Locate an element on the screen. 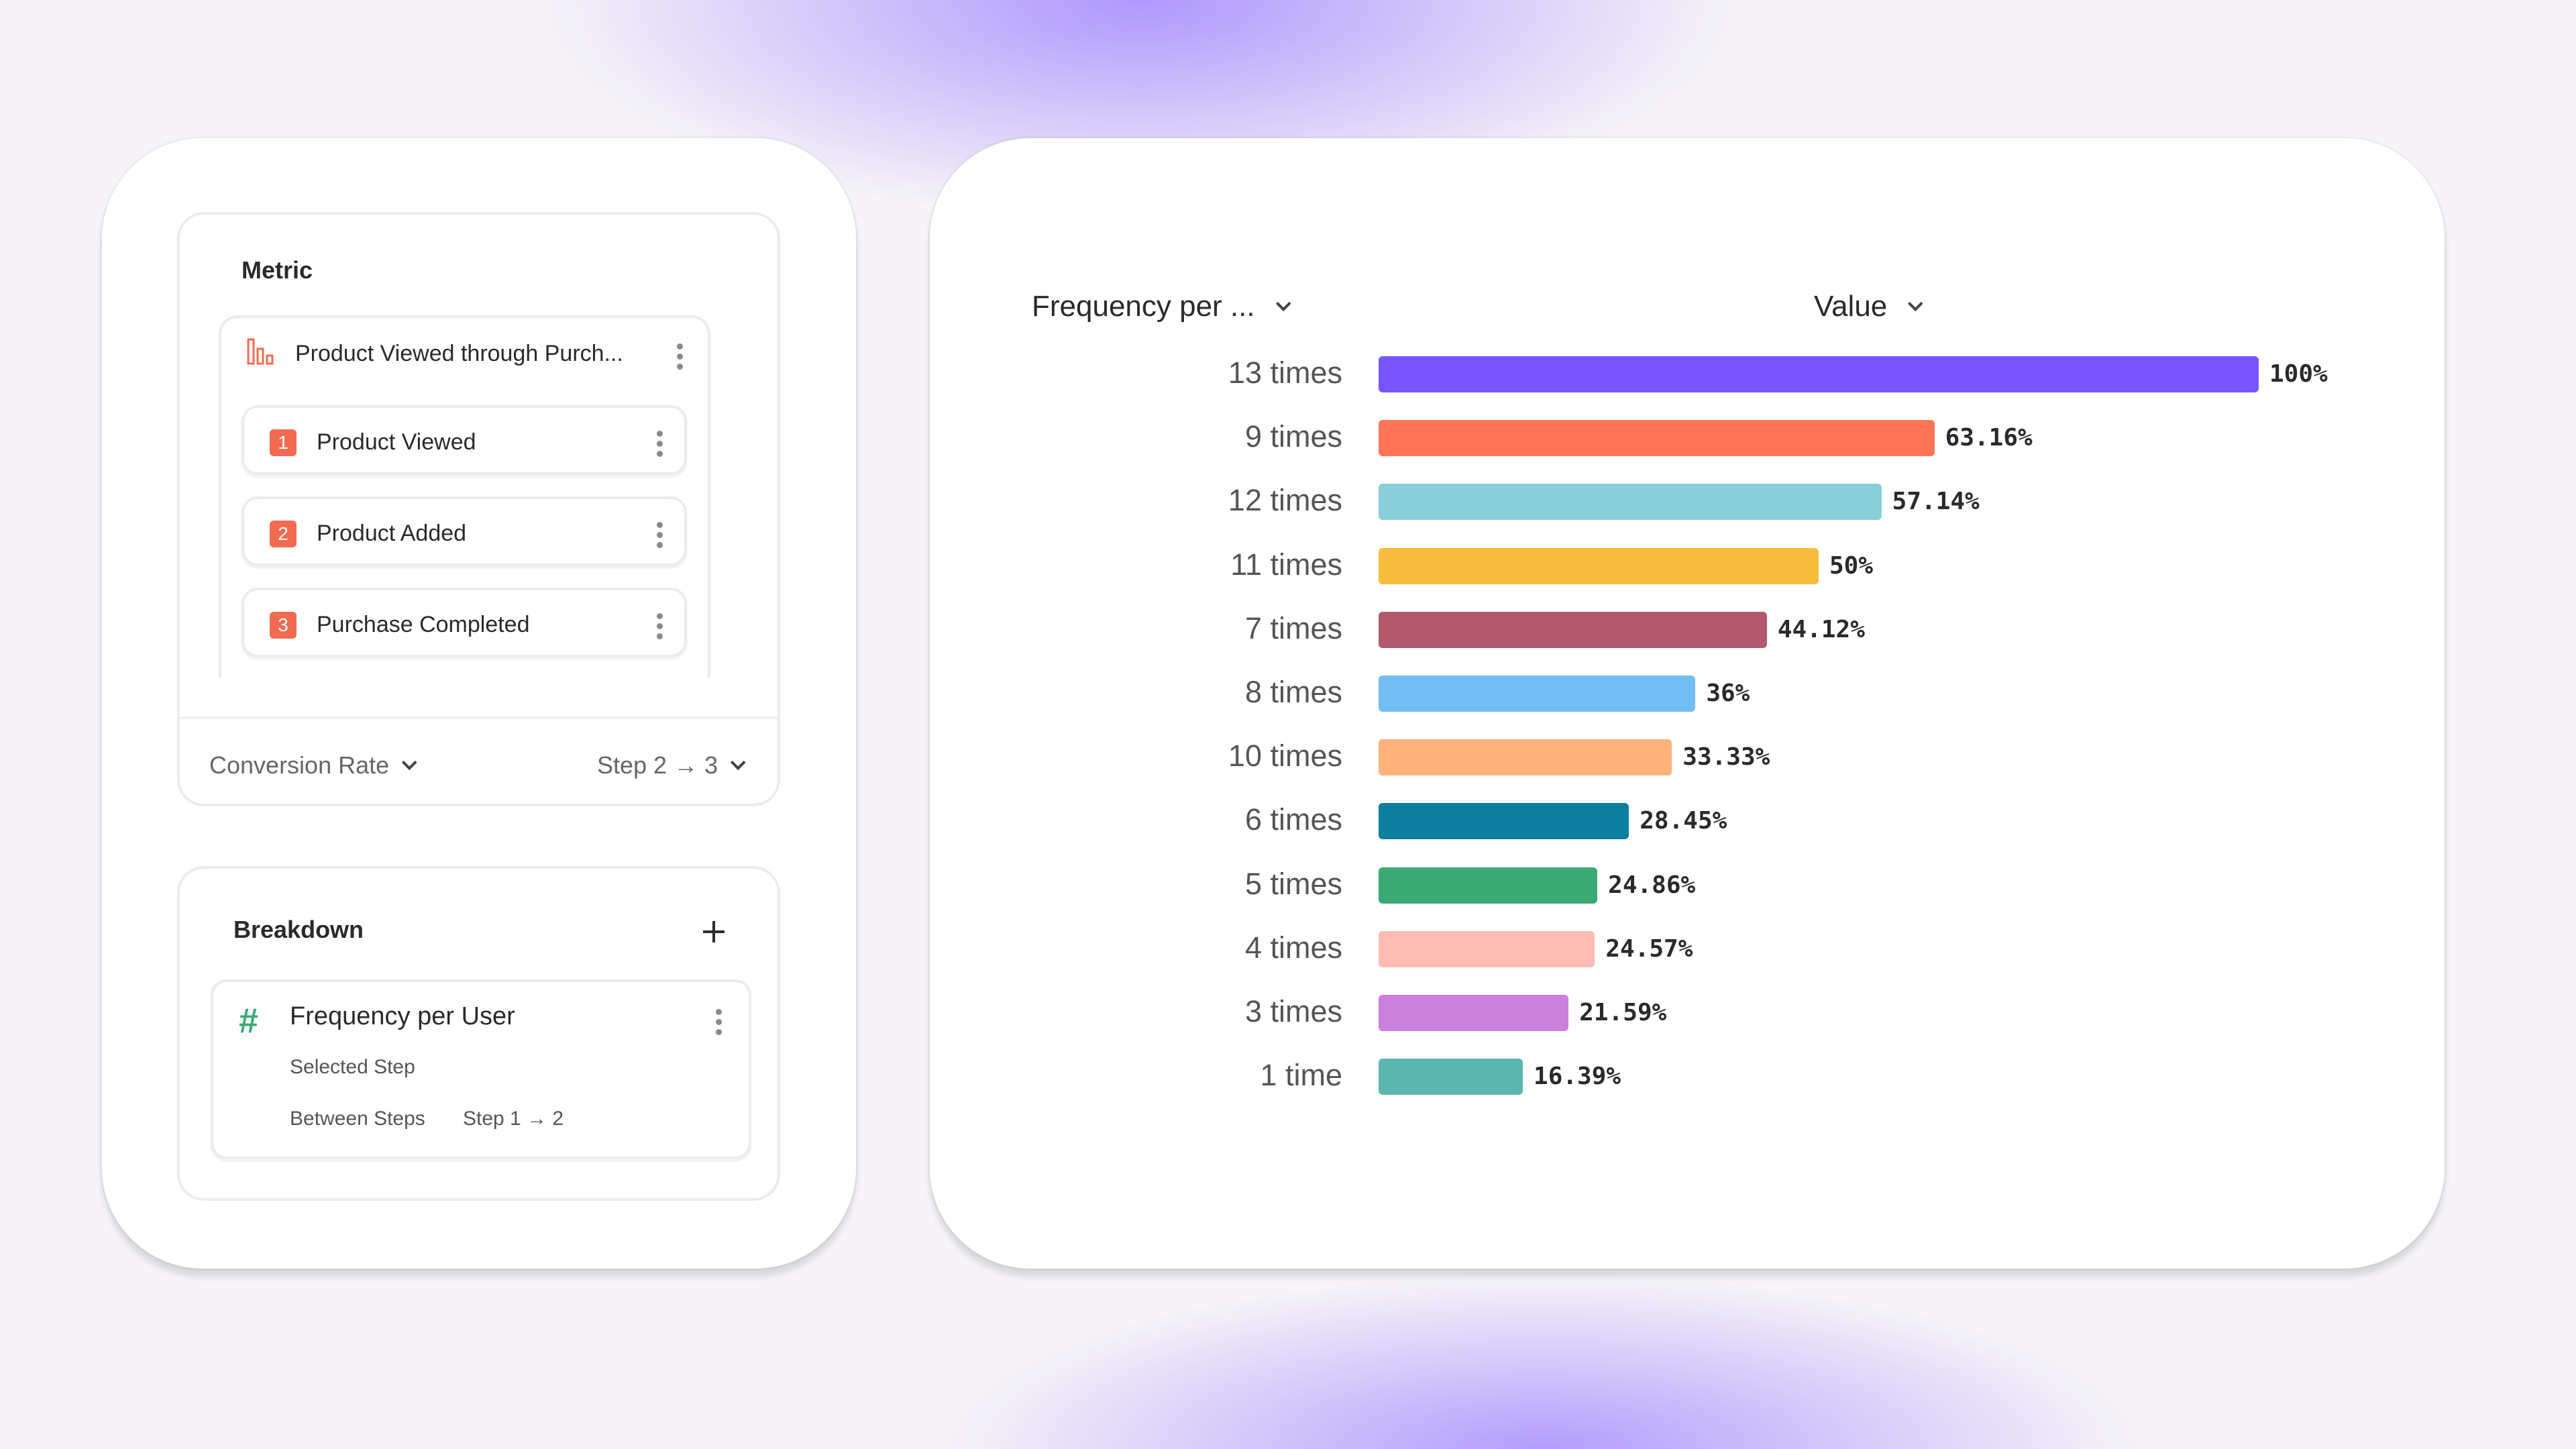 This screenshot has width=2576, height=1449. step-range-dropdown: Step 2 → 3 is located at coordinates (671, 765).